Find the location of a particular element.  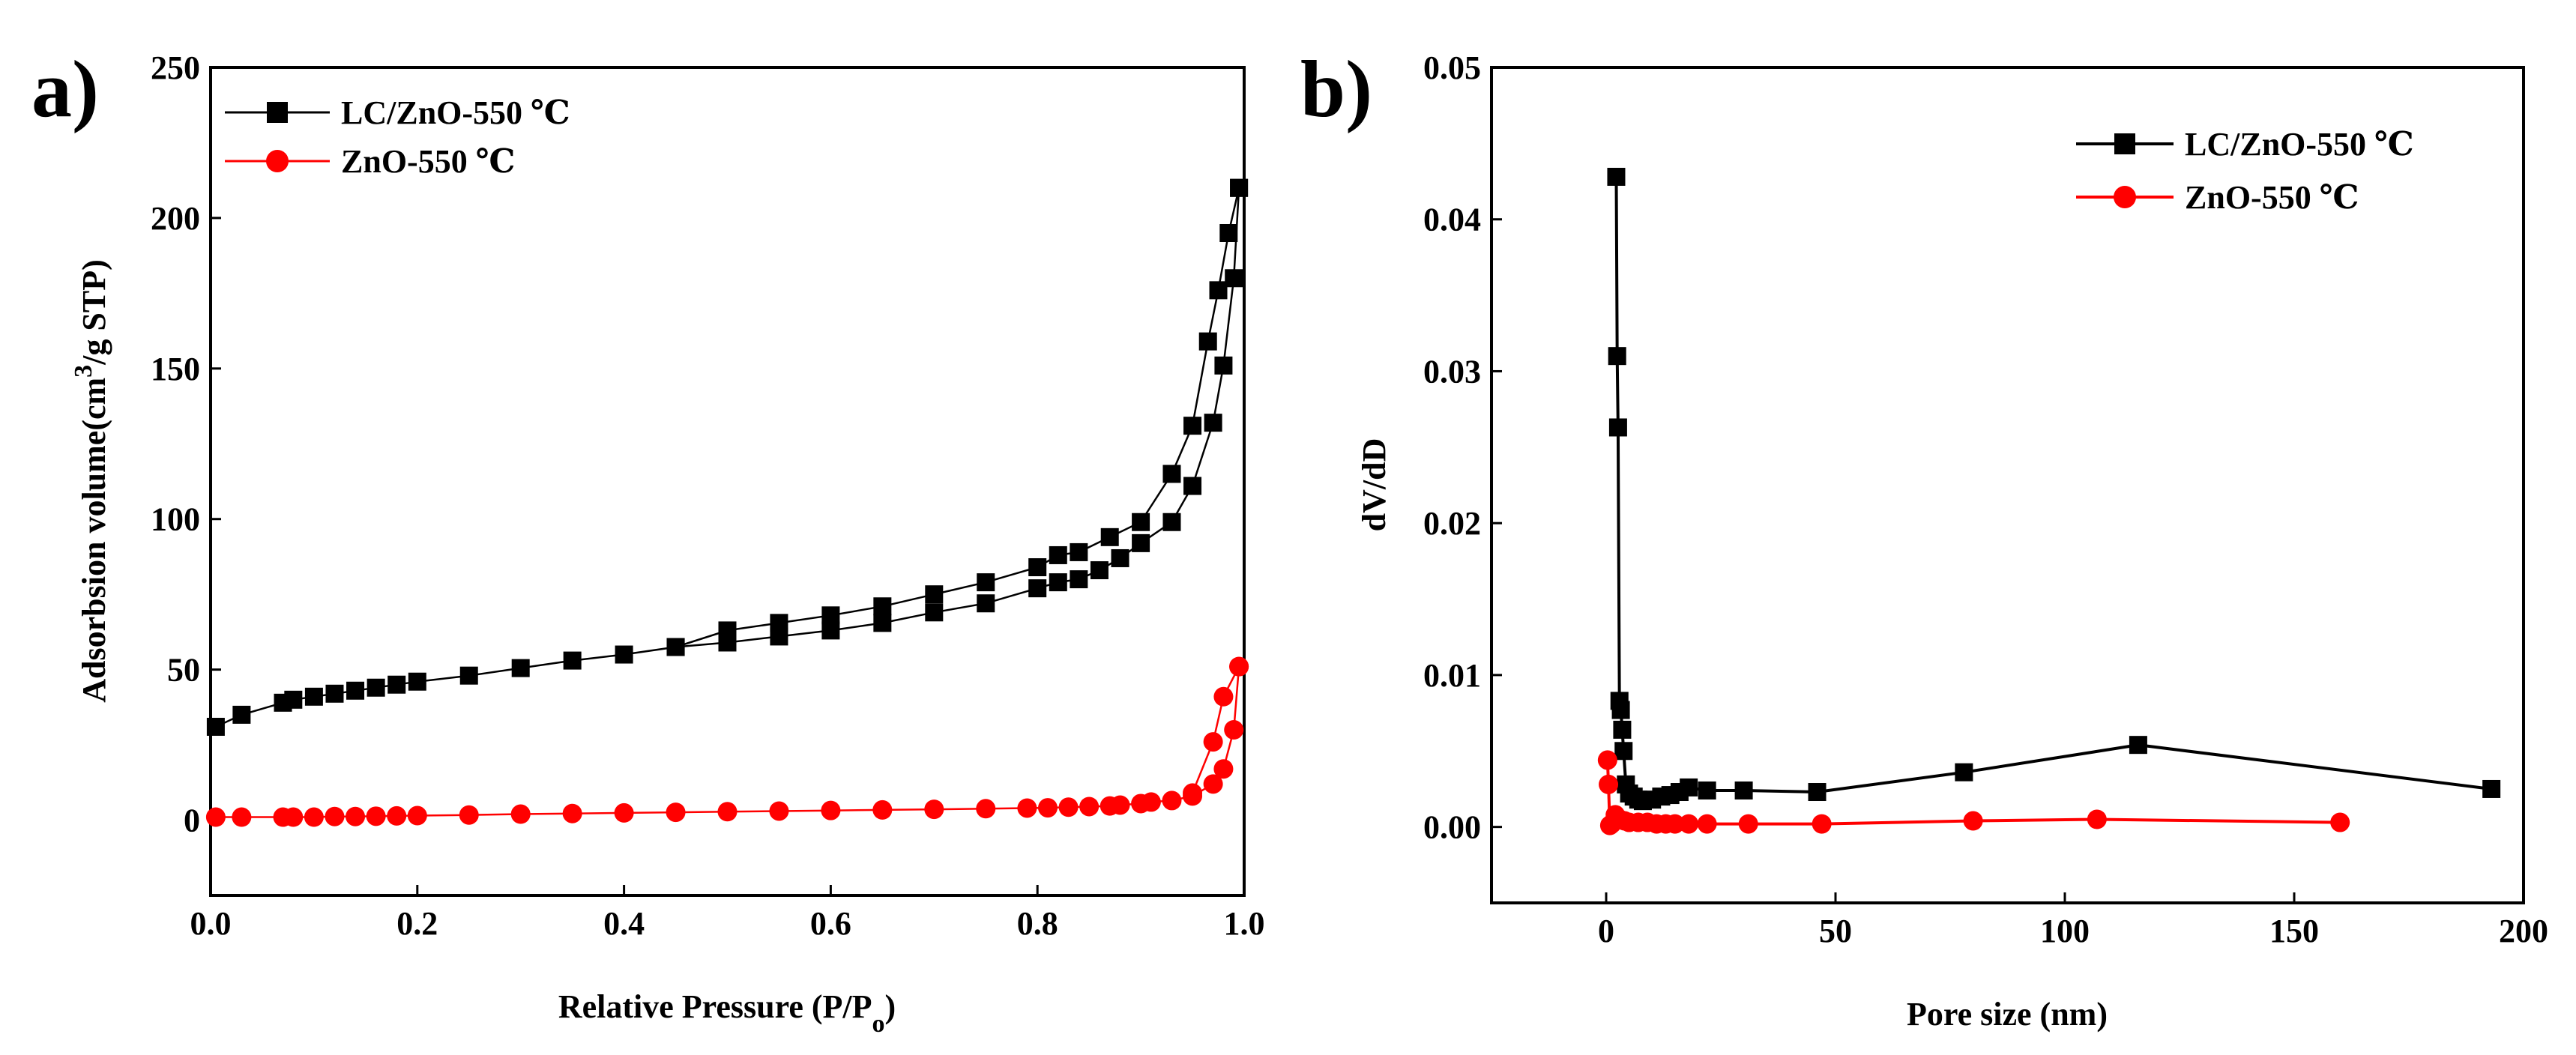

panel-b-legend-label-lczno: LC/ZnO-550 ℃ is located at coordinates (2300, 144).